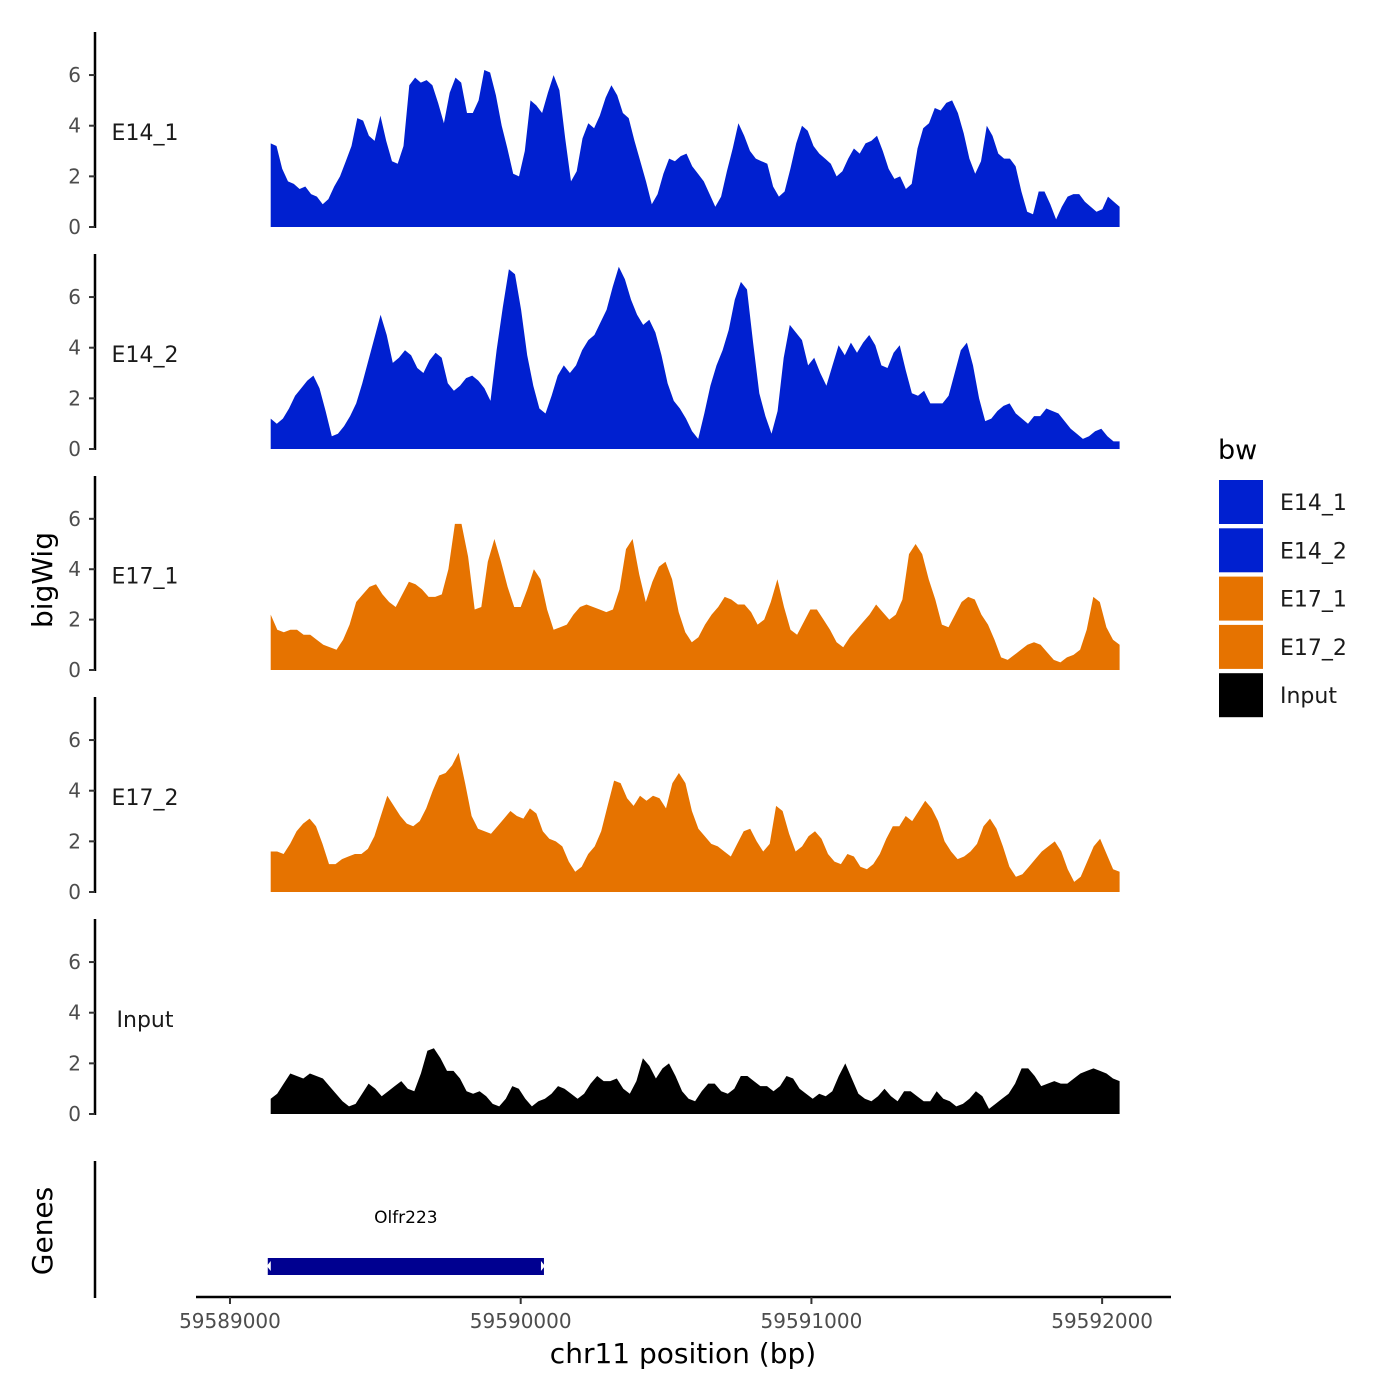 The height and width of the screenshot is (1400, 1400). I want to click on track-e14_1: 0 2 4 6 E14_1, so click(594, 135).